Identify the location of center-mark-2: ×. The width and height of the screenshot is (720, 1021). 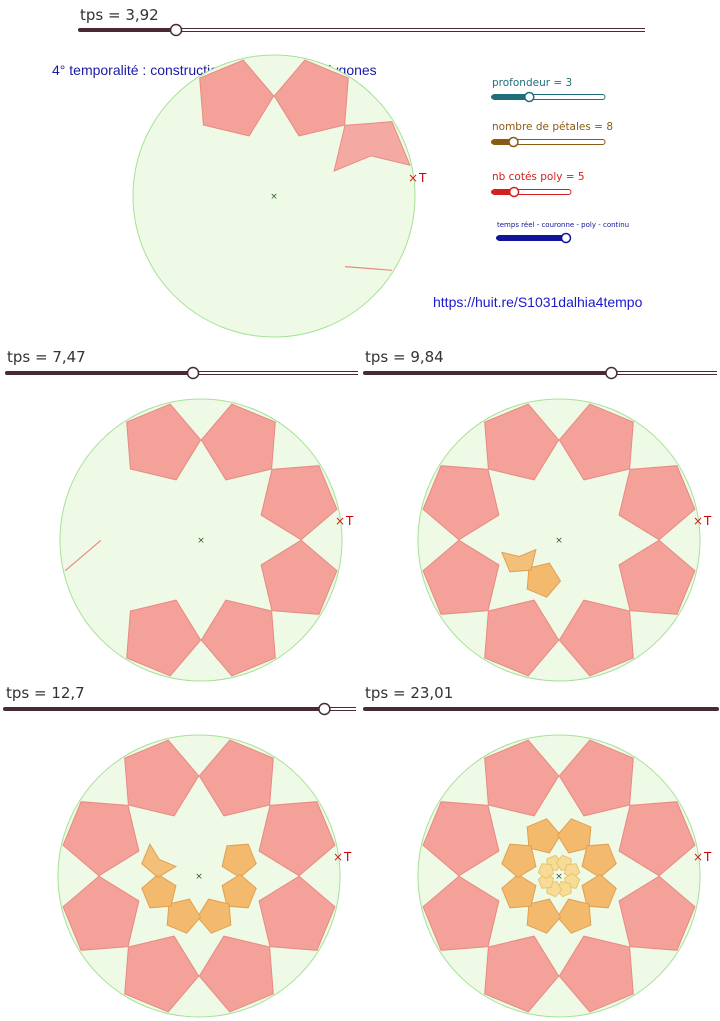
(201, 541).